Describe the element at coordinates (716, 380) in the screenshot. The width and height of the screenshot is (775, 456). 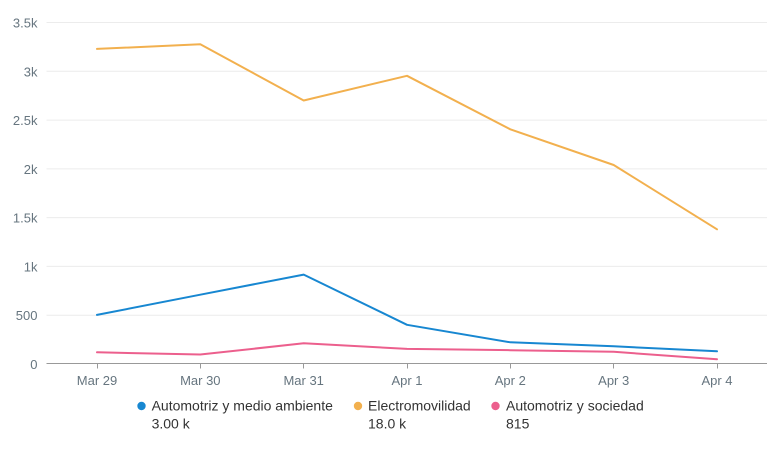
I see `svg-text: Apr 4` at that location.